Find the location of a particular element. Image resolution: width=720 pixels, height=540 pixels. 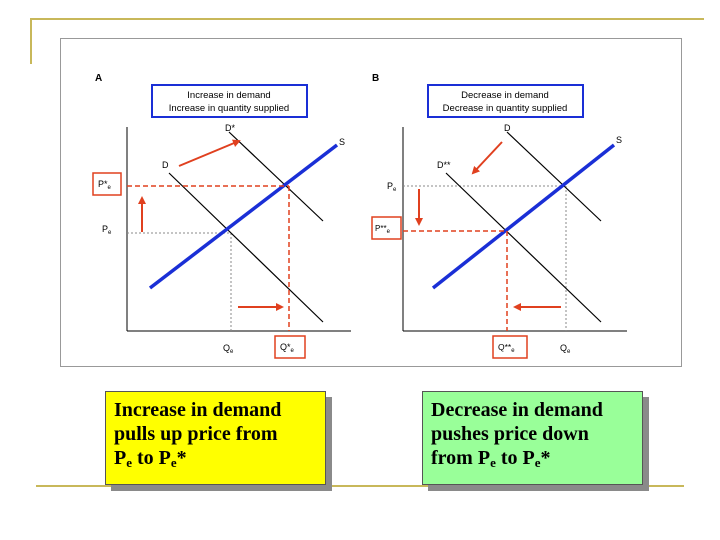

panel-b-legend-box is located at coordinates (505, 101).